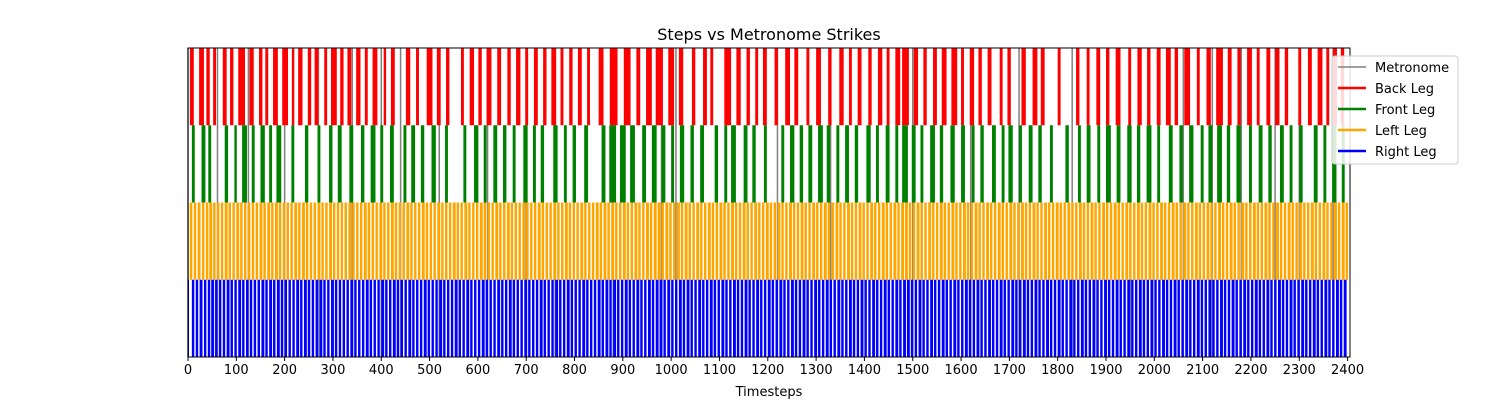 Image resolution: width=1500 pixels, height=400 pixels. Describe the element at coordinates (381, 370) in the screenshot. I see `x-tick-label: 400` at that location.